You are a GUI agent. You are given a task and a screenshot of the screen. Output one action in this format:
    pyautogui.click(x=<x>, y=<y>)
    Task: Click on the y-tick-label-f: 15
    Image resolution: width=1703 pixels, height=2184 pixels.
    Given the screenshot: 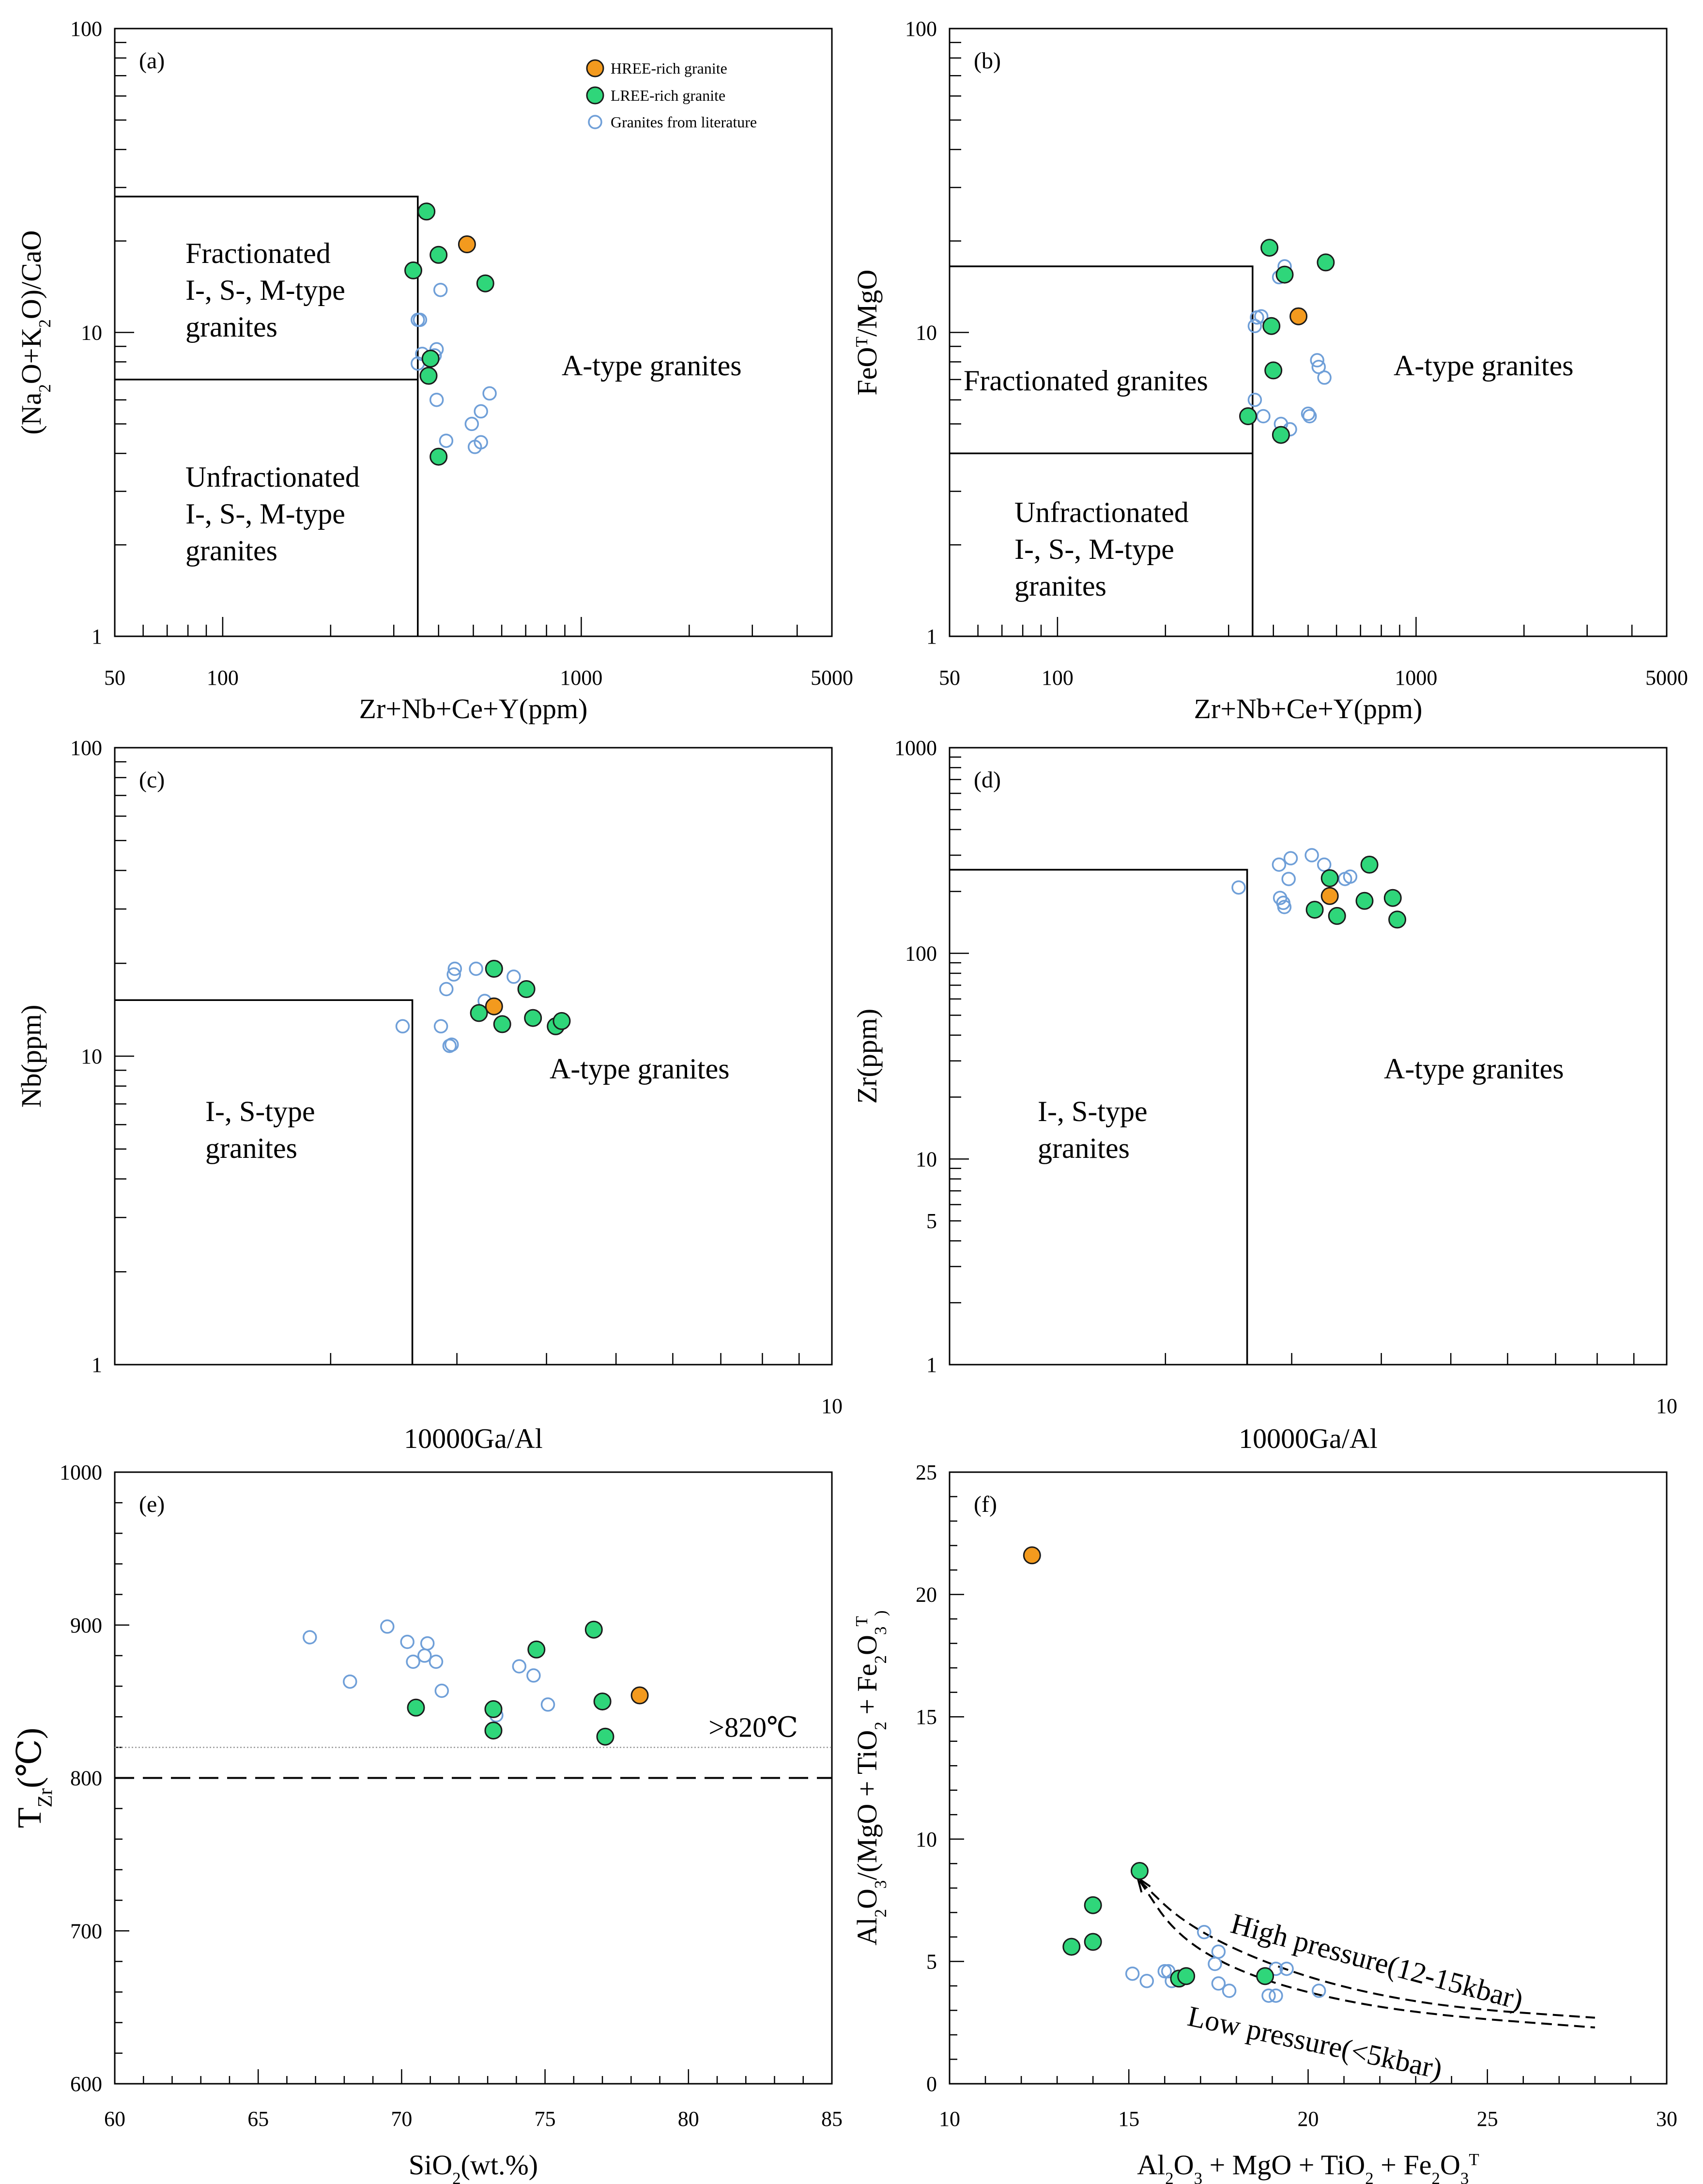 What is the action you would take?
    pyautogui.click(x=927, y=1717)
    